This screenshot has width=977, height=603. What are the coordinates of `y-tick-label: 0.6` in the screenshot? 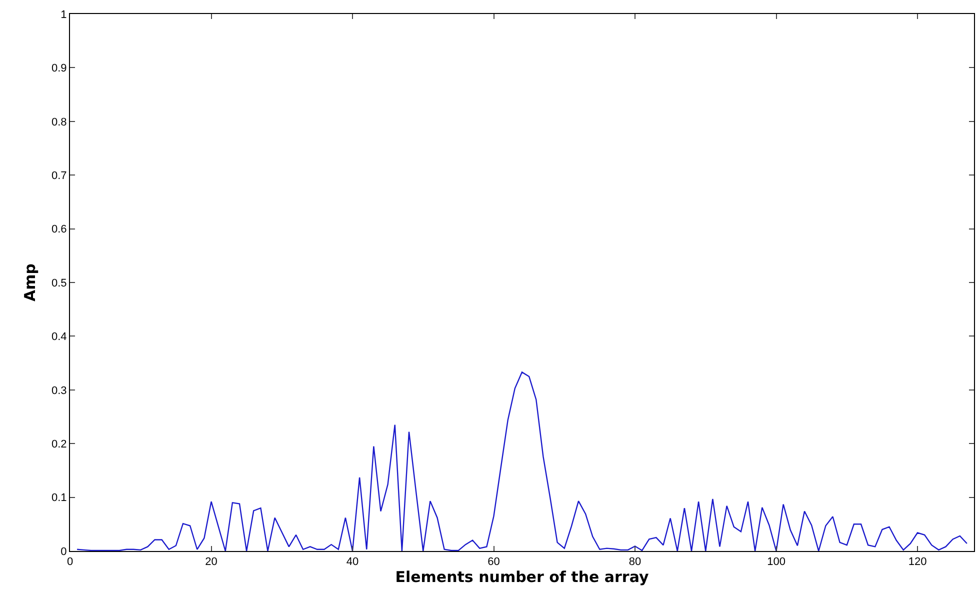 It's located at (59, 230).